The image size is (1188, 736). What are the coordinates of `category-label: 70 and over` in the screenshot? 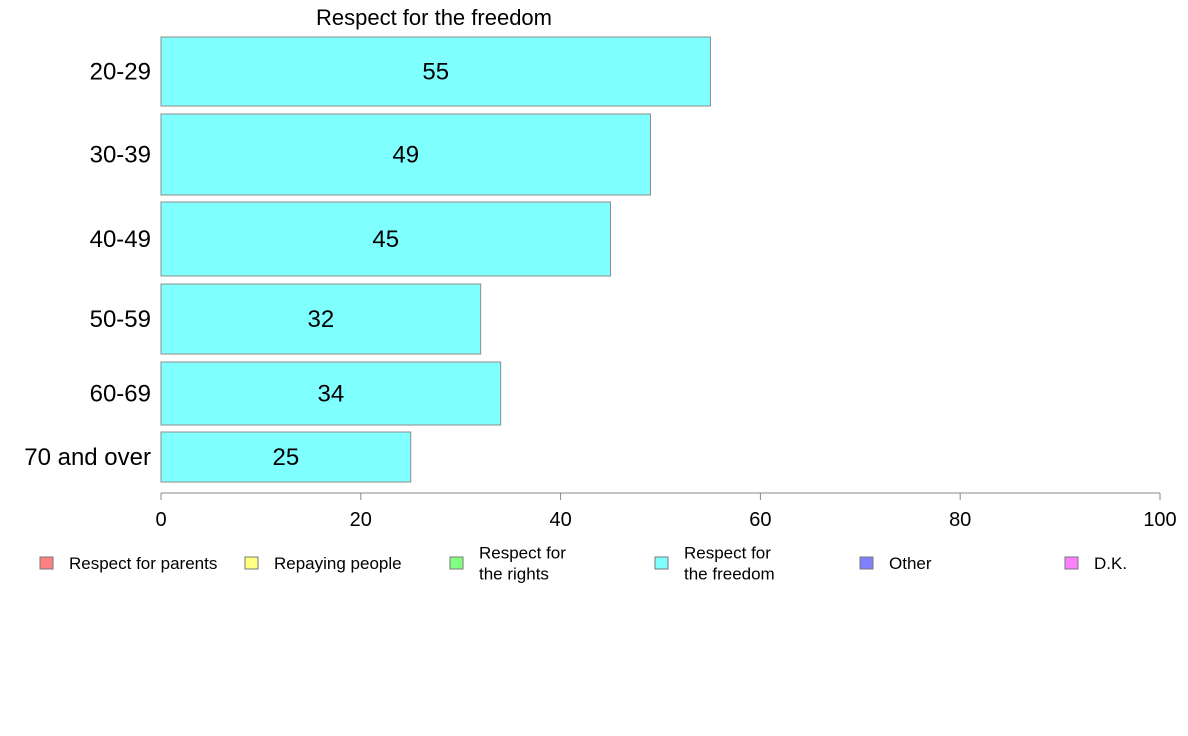 It's located at (87, 457).